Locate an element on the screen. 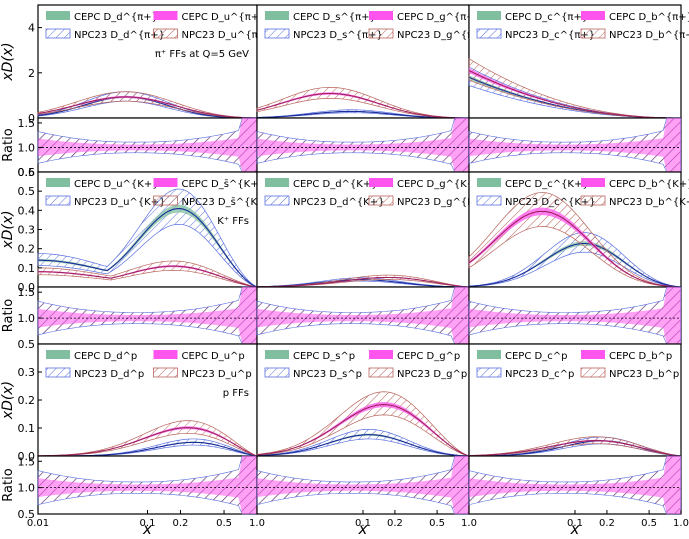  legend-label: CEPC D_s^p is located at coordinates (324, 356).